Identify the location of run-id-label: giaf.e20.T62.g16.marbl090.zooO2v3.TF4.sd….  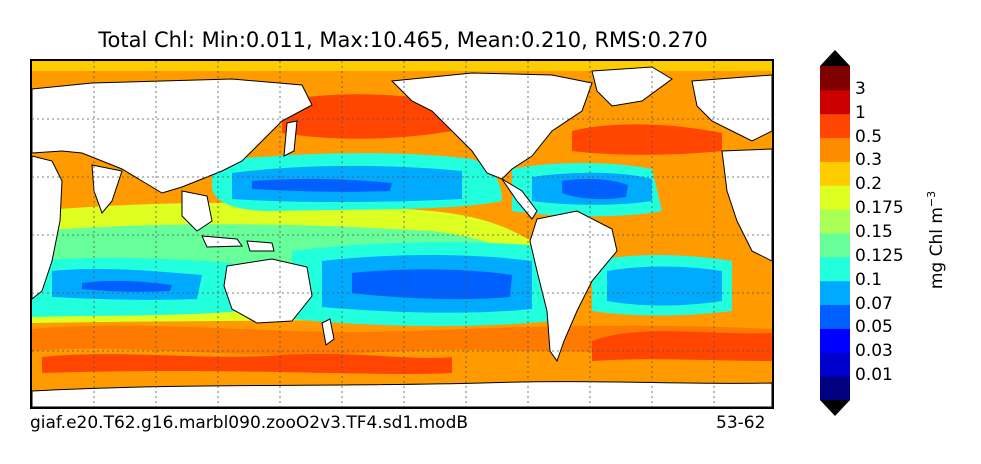
(249, 423).